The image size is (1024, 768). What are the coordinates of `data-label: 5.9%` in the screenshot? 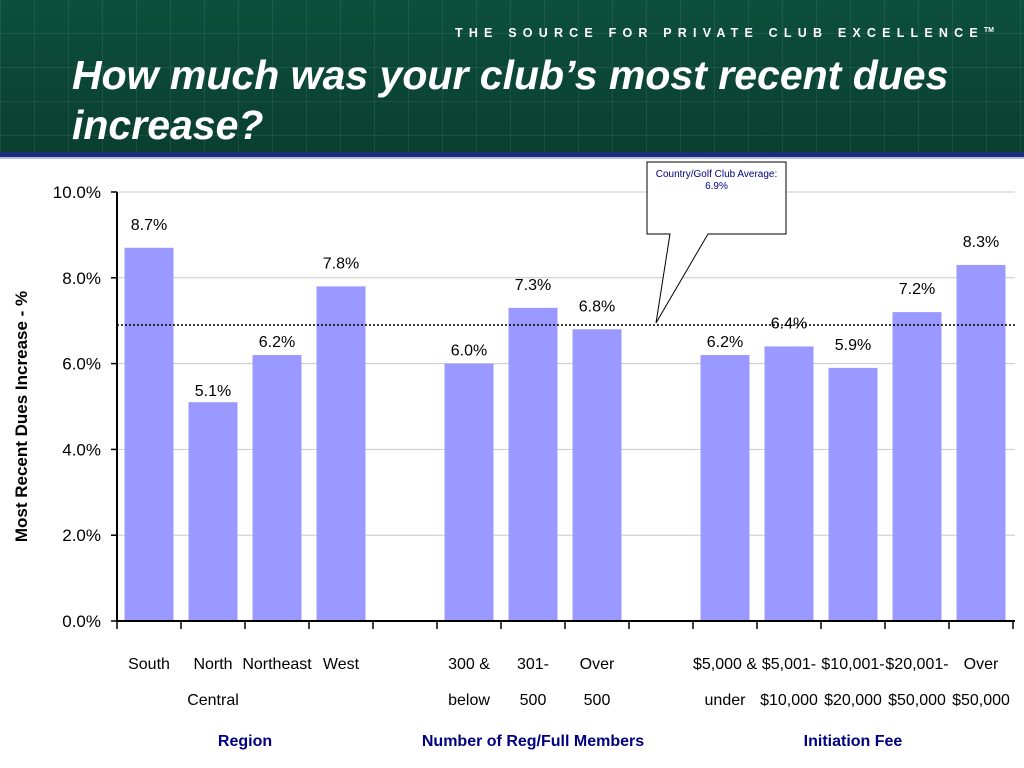 It's located at (853, 345).